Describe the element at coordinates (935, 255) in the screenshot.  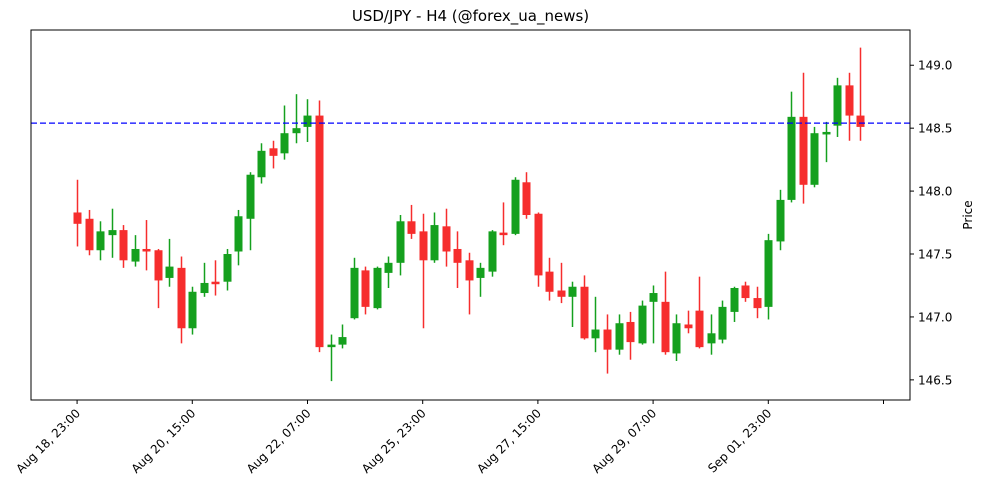
I see `y-tick-label: 147.5` at that location.